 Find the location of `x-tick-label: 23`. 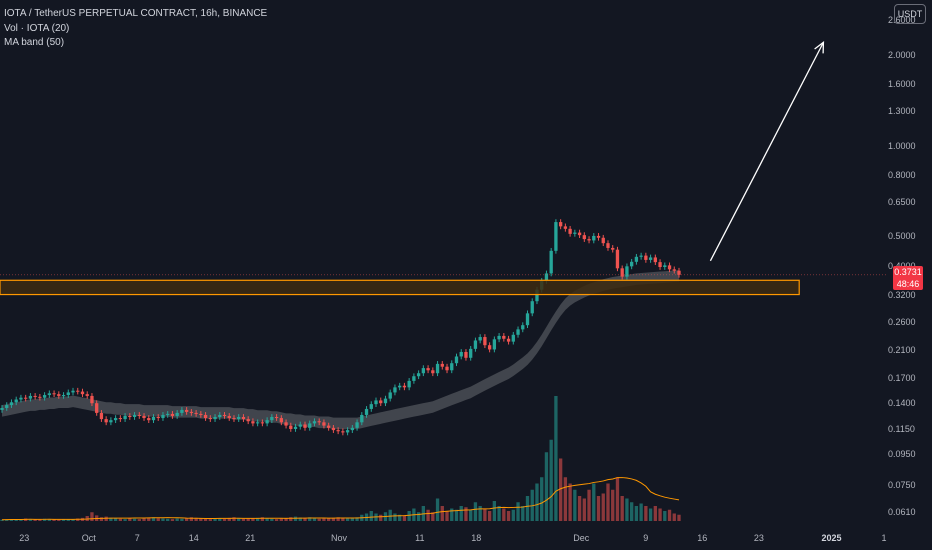

x-tick-label: 23 is located at coordinates (758, 538).